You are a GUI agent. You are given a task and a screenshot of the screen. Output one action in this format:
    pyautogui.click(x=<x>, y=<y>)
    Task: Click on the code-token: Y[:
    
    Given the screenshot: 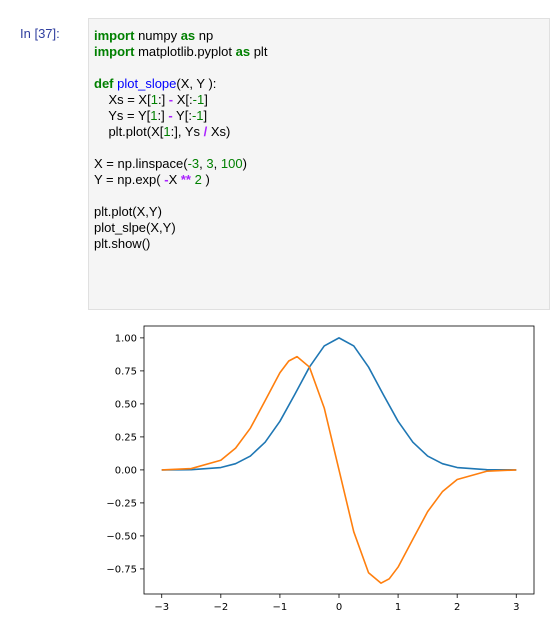 What is the action you would take?
    pyautogui.click(x=182, y=115)
    